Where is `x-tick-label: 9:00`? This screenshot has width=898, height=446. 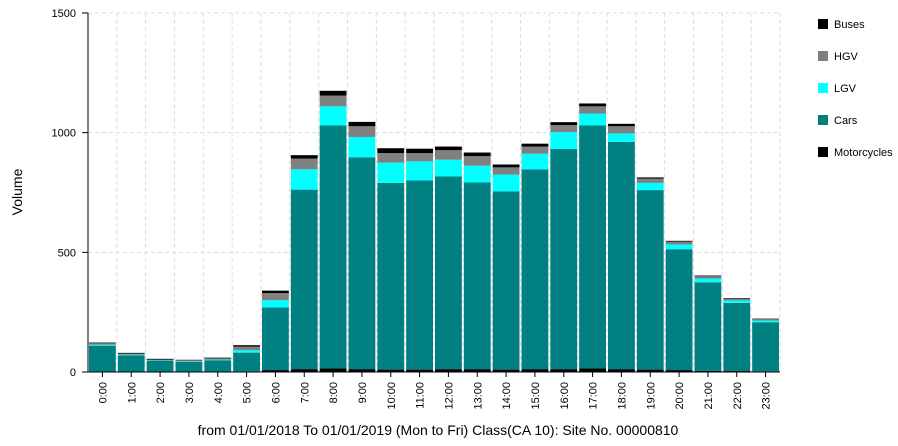 x-tick-label: 9:00 is located at coordinates (363, 392).